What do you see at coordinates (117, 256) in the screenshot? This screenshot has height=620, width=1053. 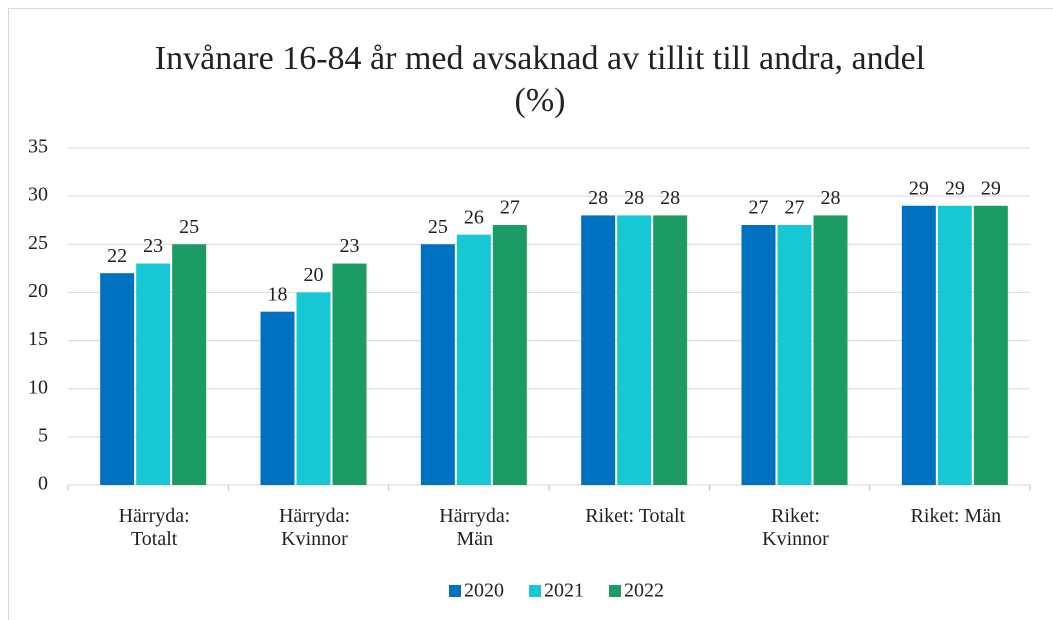 I see `data-label: 22` at bounding box center [117, 256].